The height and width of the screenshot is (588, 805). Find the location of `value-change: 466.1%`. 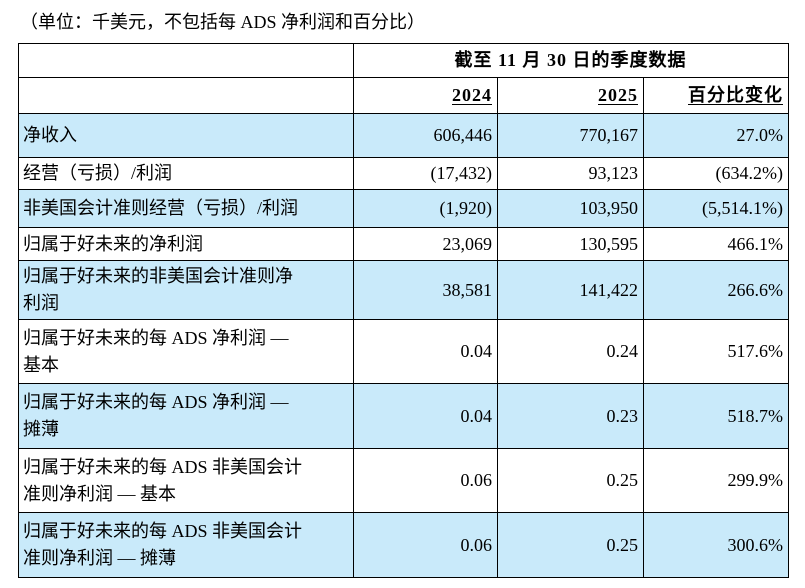

value-change: 466.1% is located at coordinates (716, 244).